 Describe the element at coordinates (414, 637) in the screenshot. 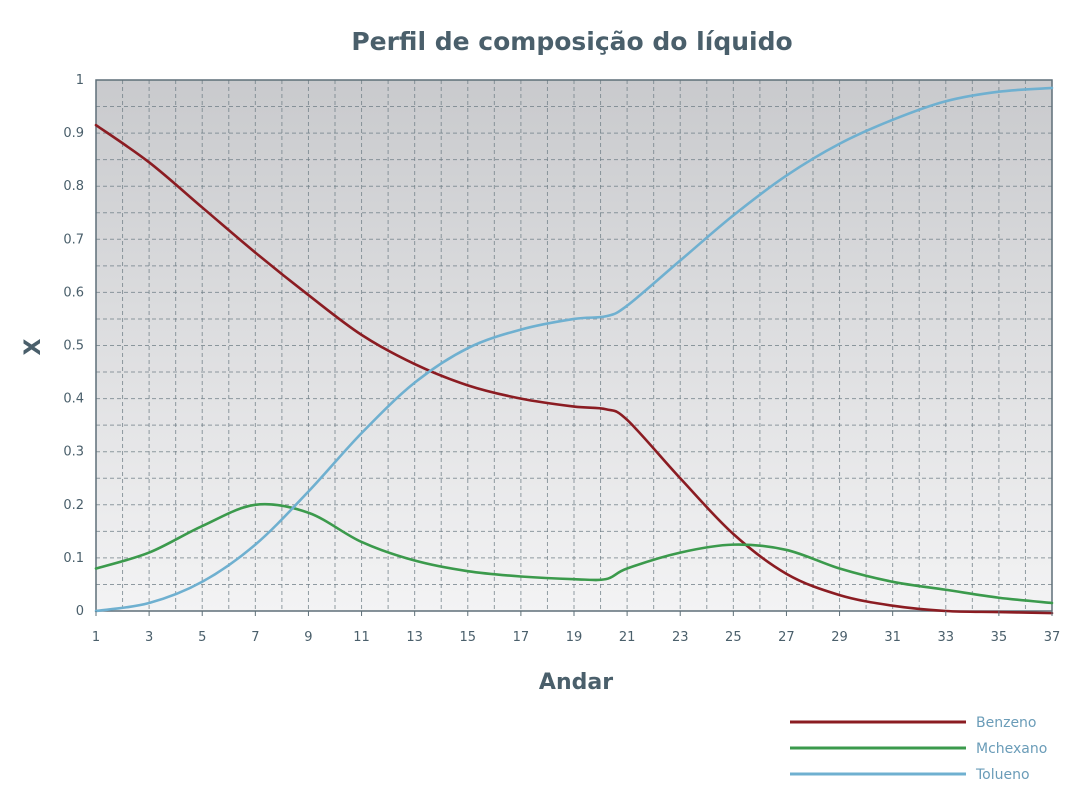

I see `x-tick-label: 13` at that location.